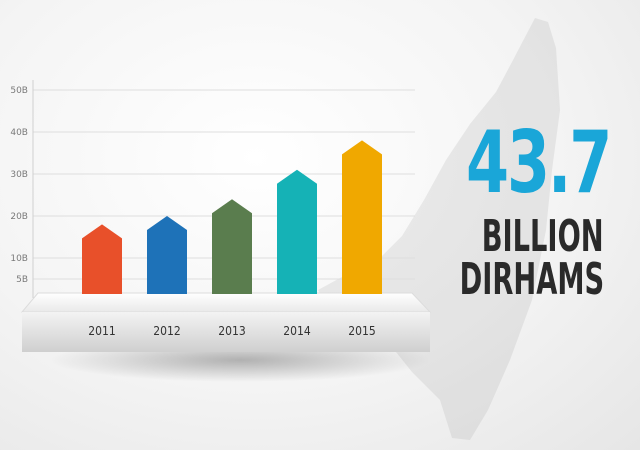 This screenshot has height=450, width=640. Describe the element at coordinates (361, 331) in the screenshot. I see `x-category-label: 2015` at that location.